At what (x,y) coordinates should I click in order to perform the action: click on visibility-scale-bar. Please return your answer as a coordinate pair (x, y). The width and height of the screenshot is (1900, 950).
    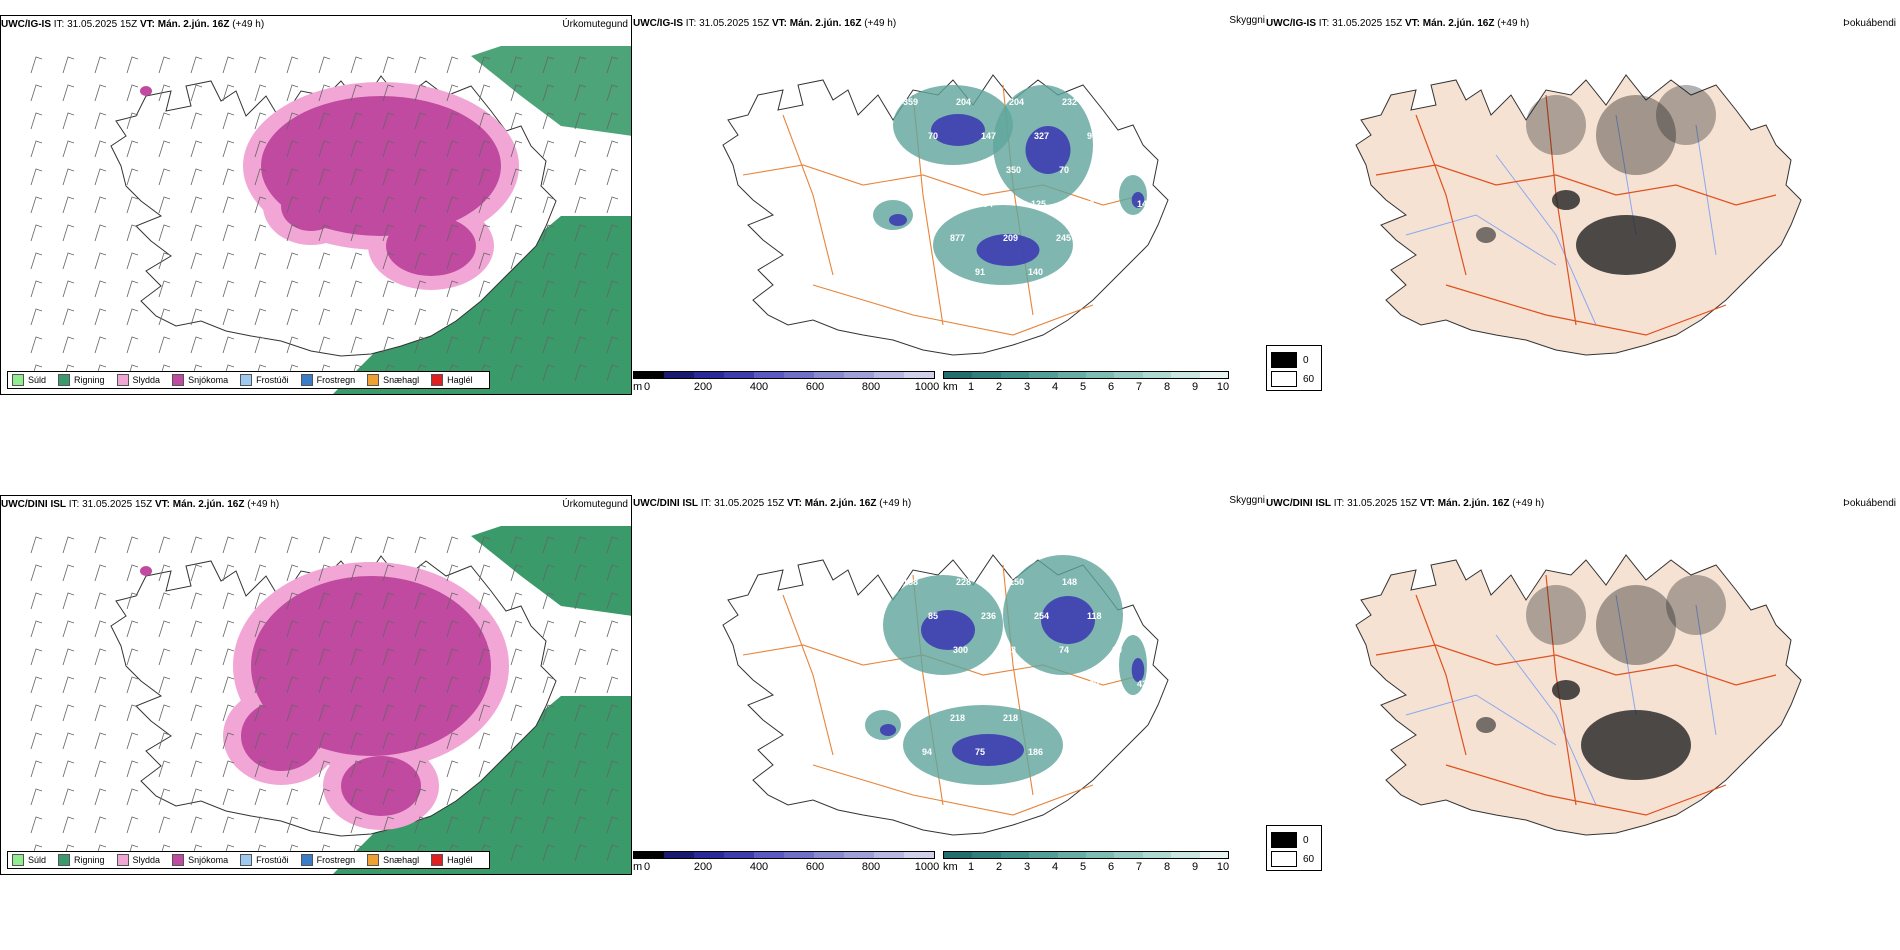
    Looking at the image, I should click on (1086, 375).